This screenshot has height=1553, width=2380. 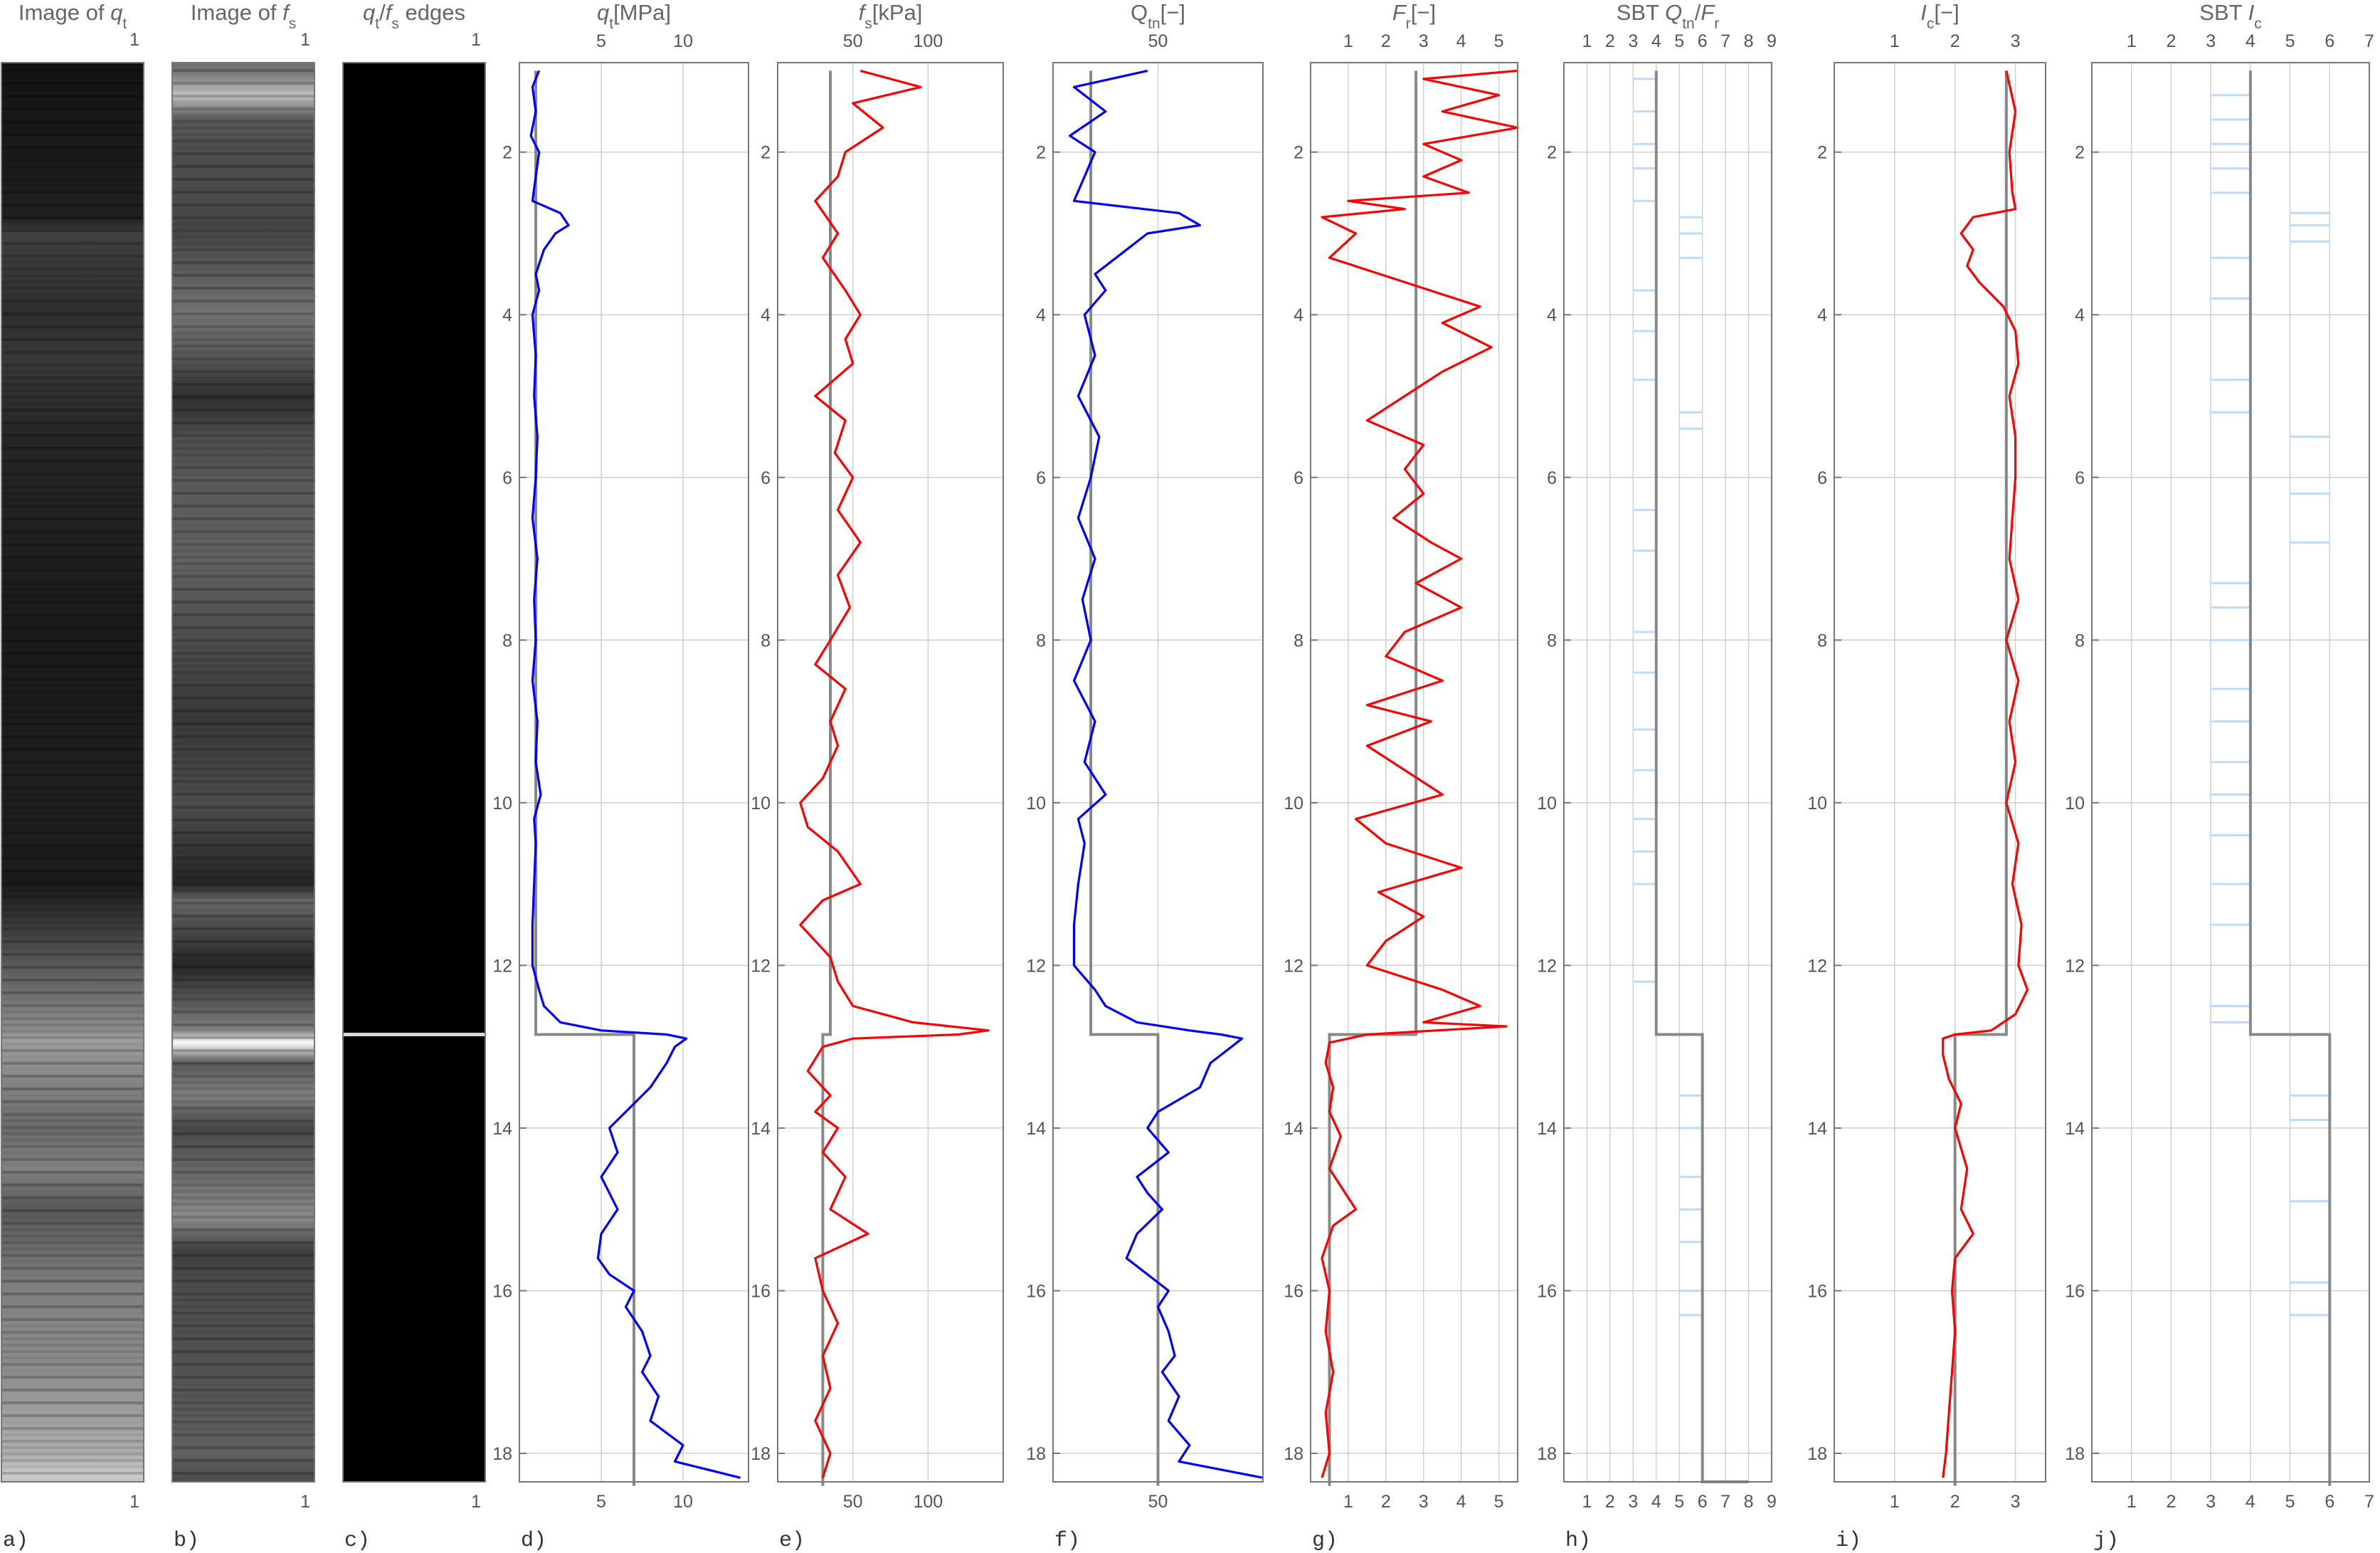 What do you see at coordinates (305, 40) in the screenshot?
I see `top-tick-label: 1` at bounding box center [305, 40].